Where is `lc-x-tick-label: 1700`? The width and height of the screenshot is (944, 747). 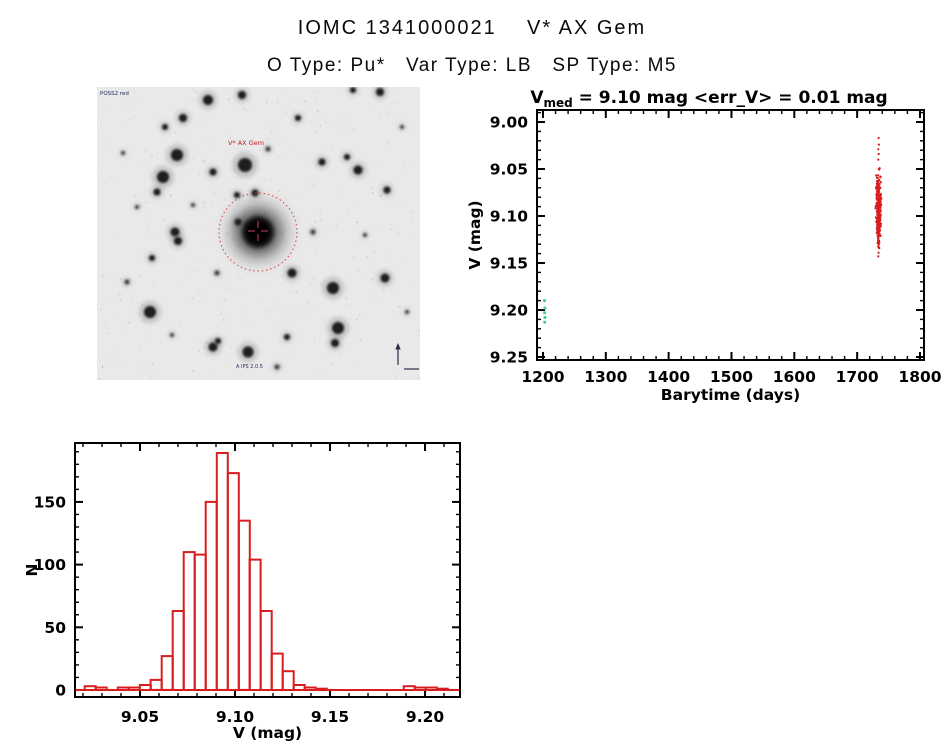 lc-x-tick-label: 1700 is located at coordinates (857, 377).